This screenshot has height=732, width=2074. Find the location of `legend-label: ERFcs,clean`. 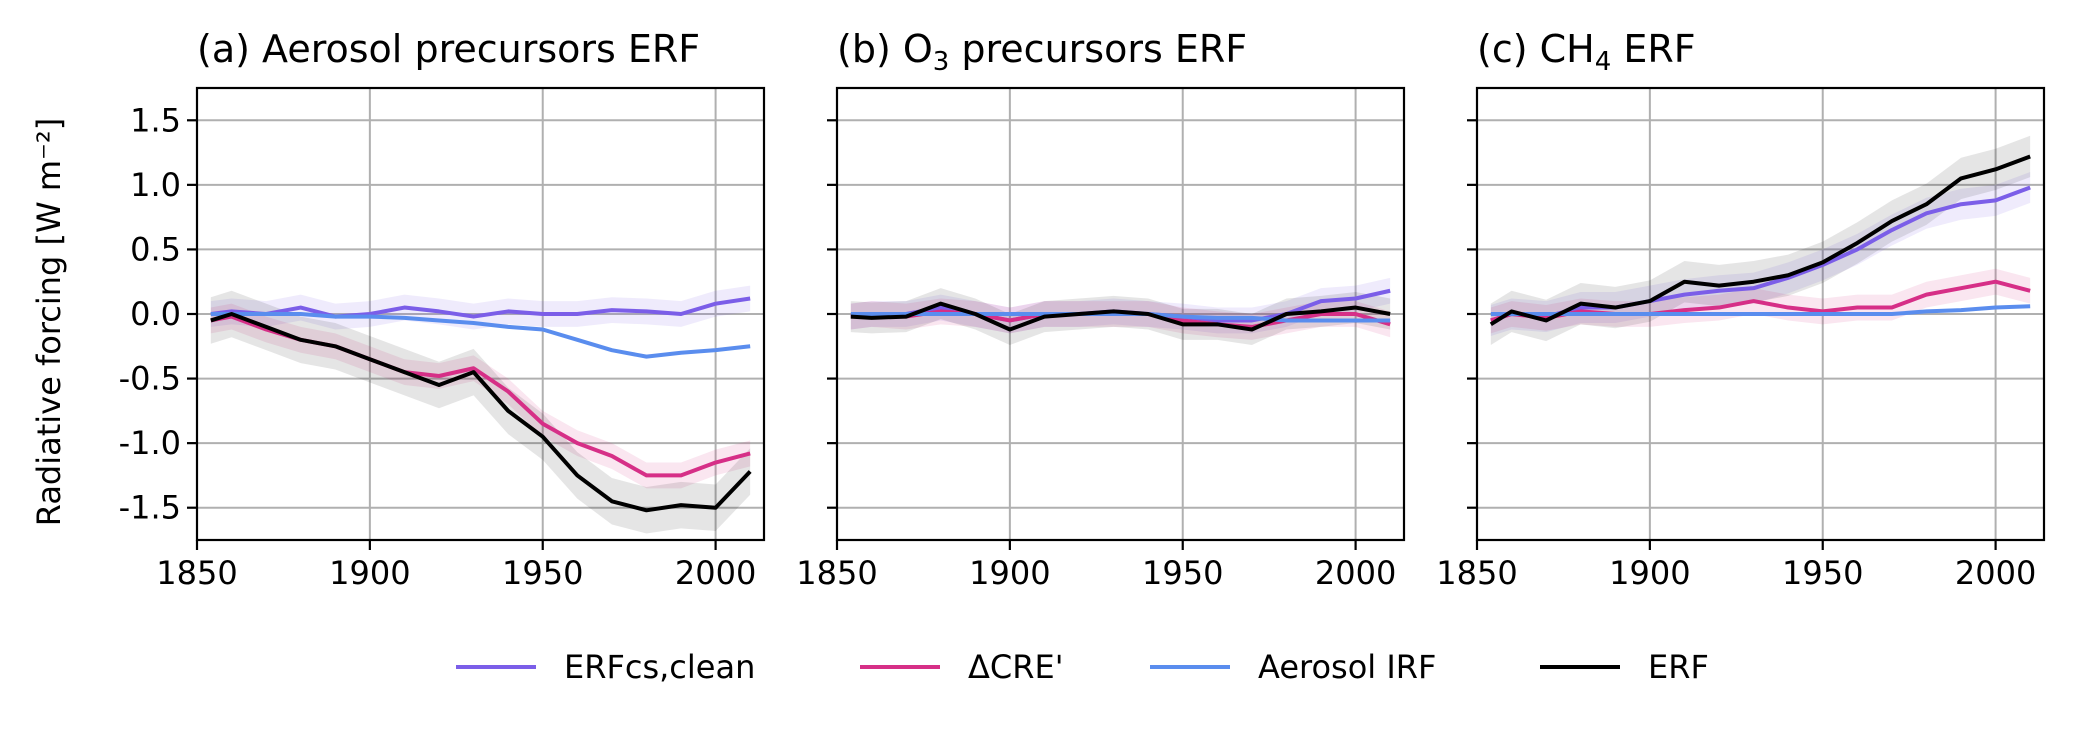

legend-label: ERFcs,clean is located at coordinates (659, 667).